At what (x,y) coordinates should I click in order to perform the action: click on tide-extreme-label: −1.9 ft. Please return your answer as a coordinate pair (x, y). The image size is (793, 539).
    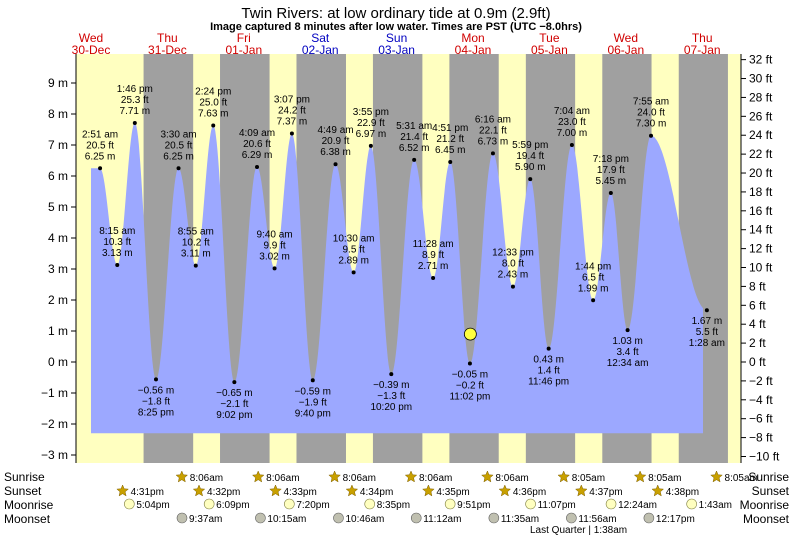
    Looking at the image, I should click on (313, 402).